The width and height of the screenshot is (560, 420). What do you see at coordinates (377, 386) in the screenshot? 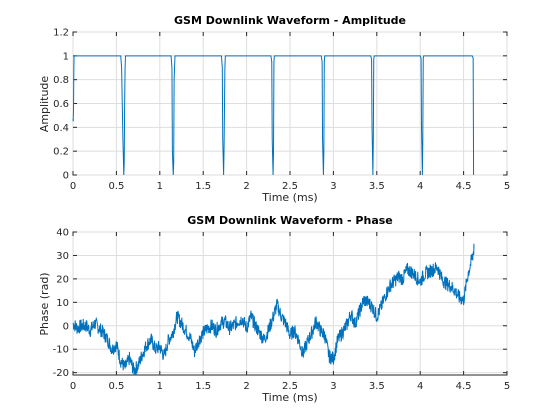
I see `phase-x-tick-label: 3.5` at bounding box center [377, 386].